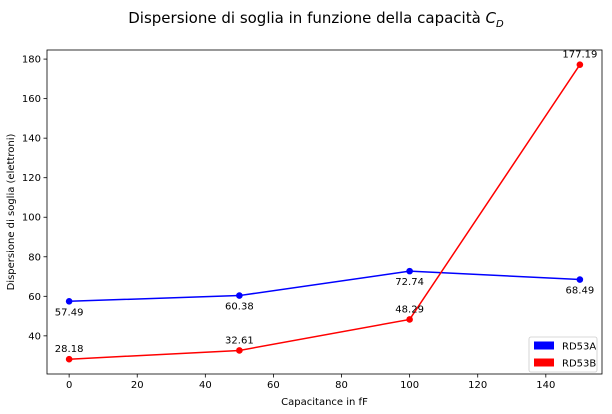  I want to click on x-tick-label: 140, so click(545, 385).